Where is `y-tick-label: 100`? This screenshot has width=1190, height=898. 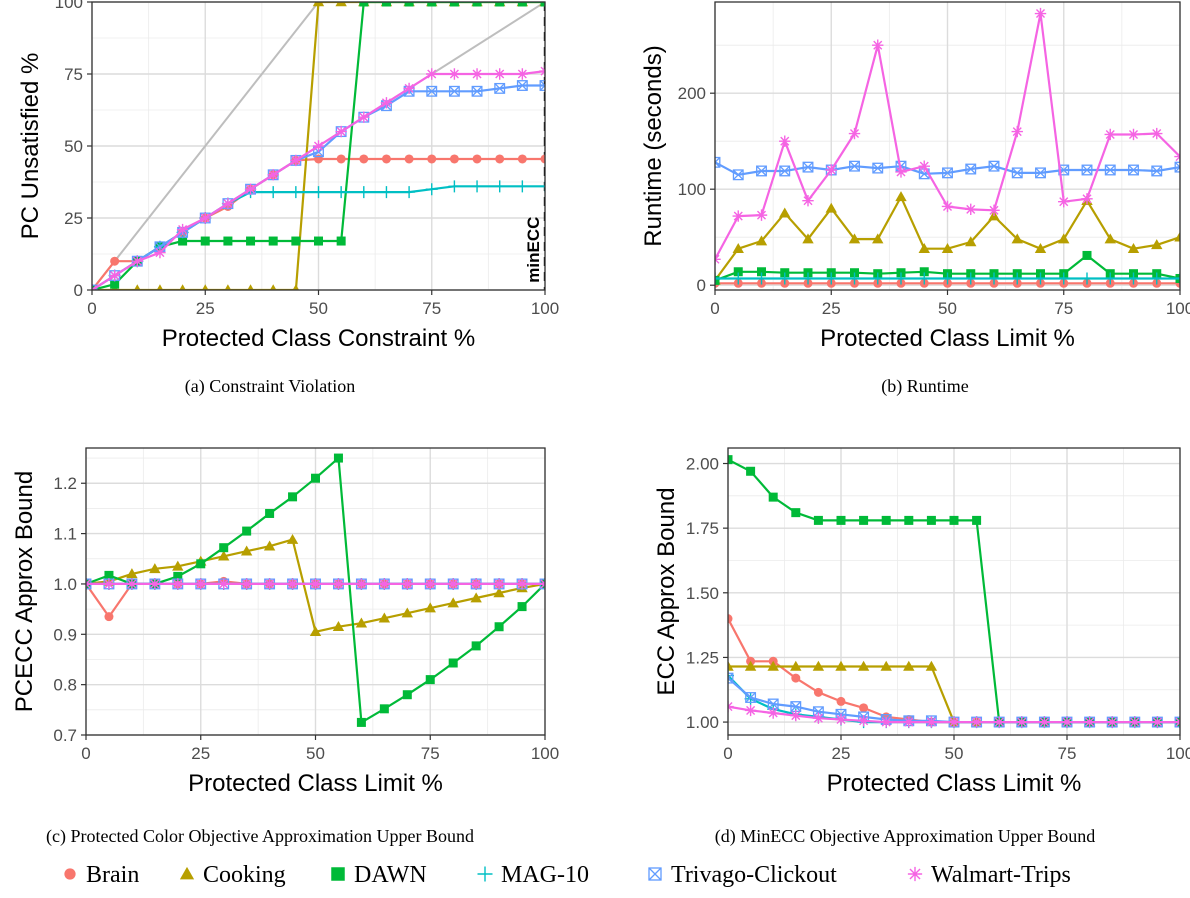
y-tick-label: 100 is located at coordinates (692, 189).